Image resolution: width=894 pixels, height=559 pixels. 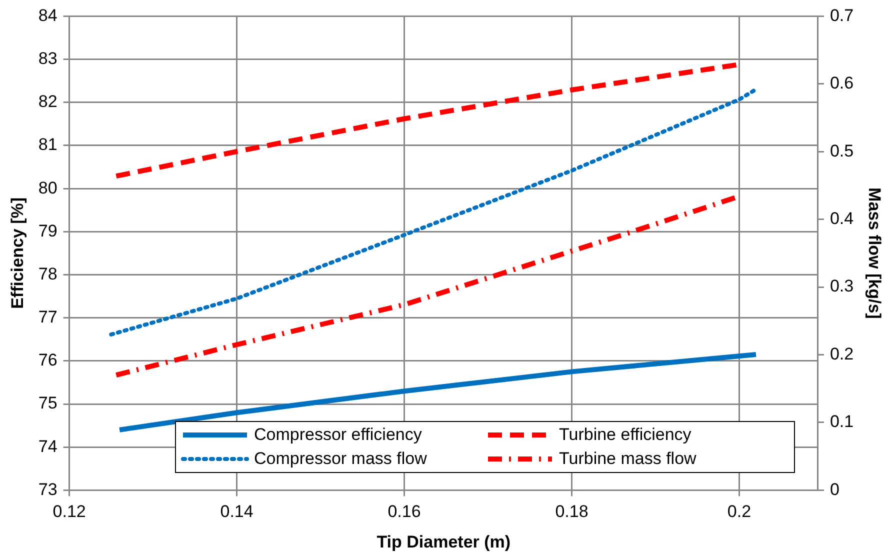 What do you see at coordinates (739, 512) in the screenshot?
I see `x-tick-label: 0.2` at bounding box center [739, 512].